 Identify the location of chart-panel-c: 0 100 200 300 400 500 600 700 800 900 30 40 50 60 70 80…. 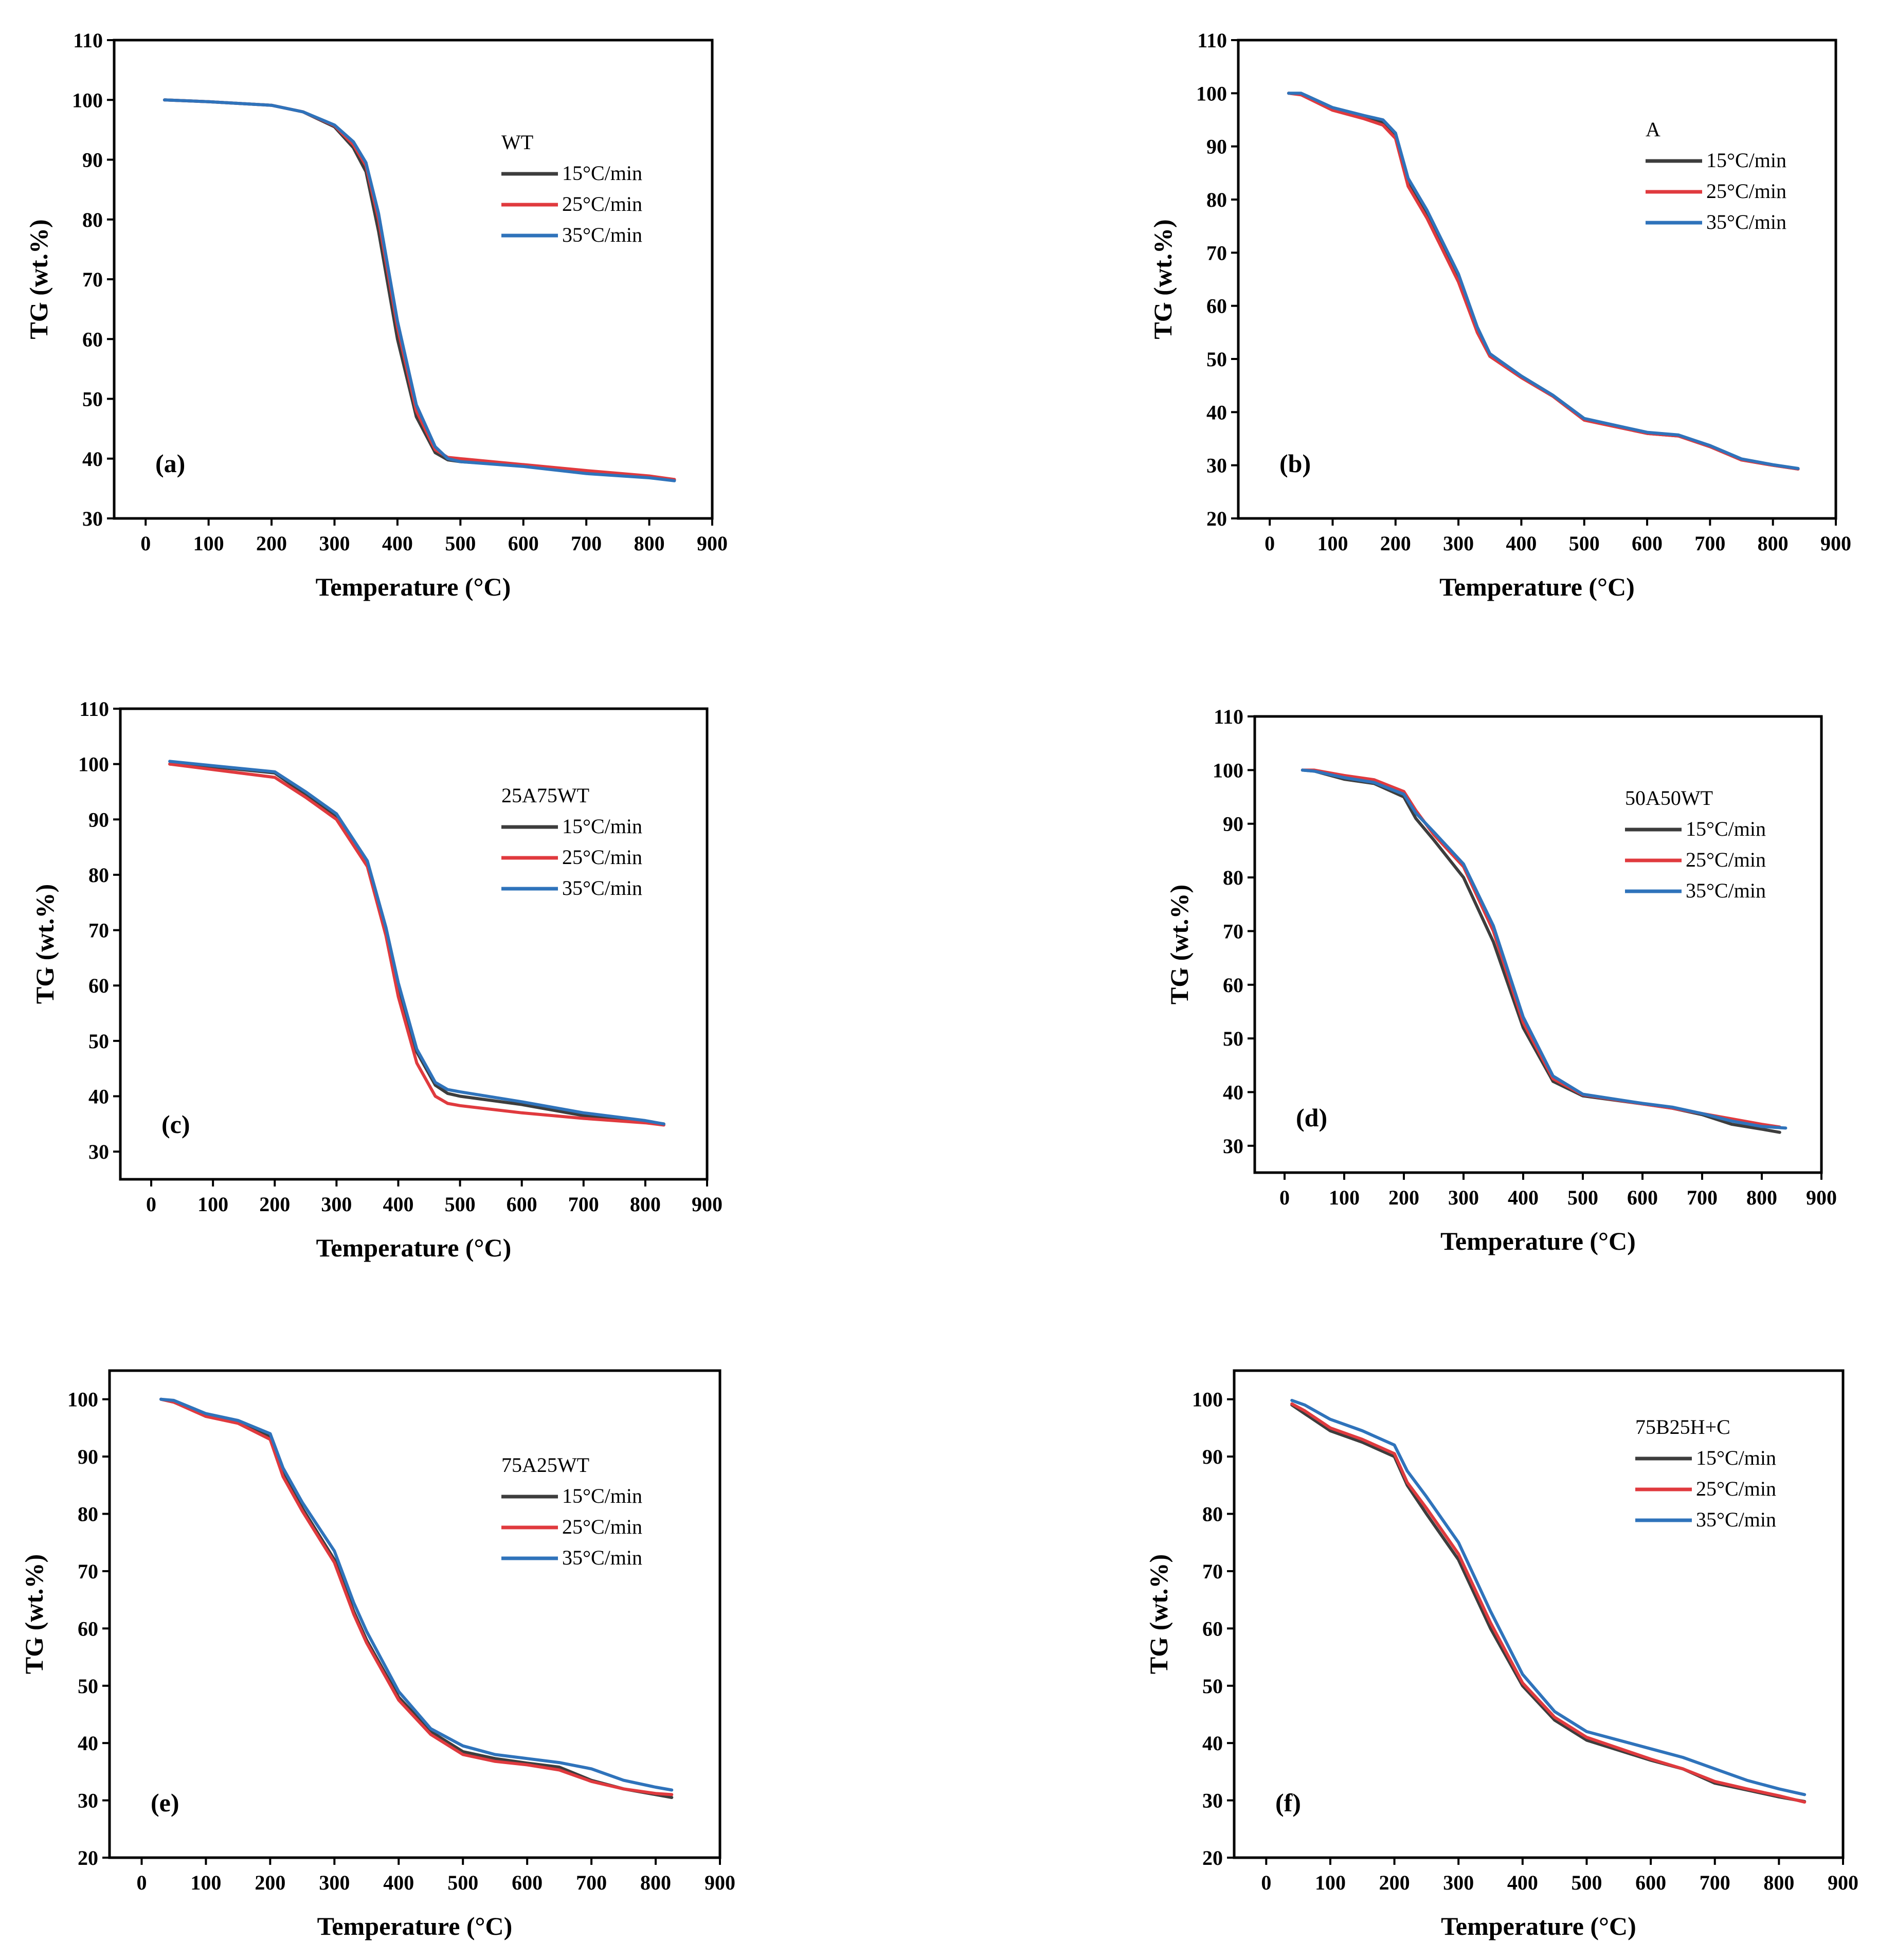
(376, 979).